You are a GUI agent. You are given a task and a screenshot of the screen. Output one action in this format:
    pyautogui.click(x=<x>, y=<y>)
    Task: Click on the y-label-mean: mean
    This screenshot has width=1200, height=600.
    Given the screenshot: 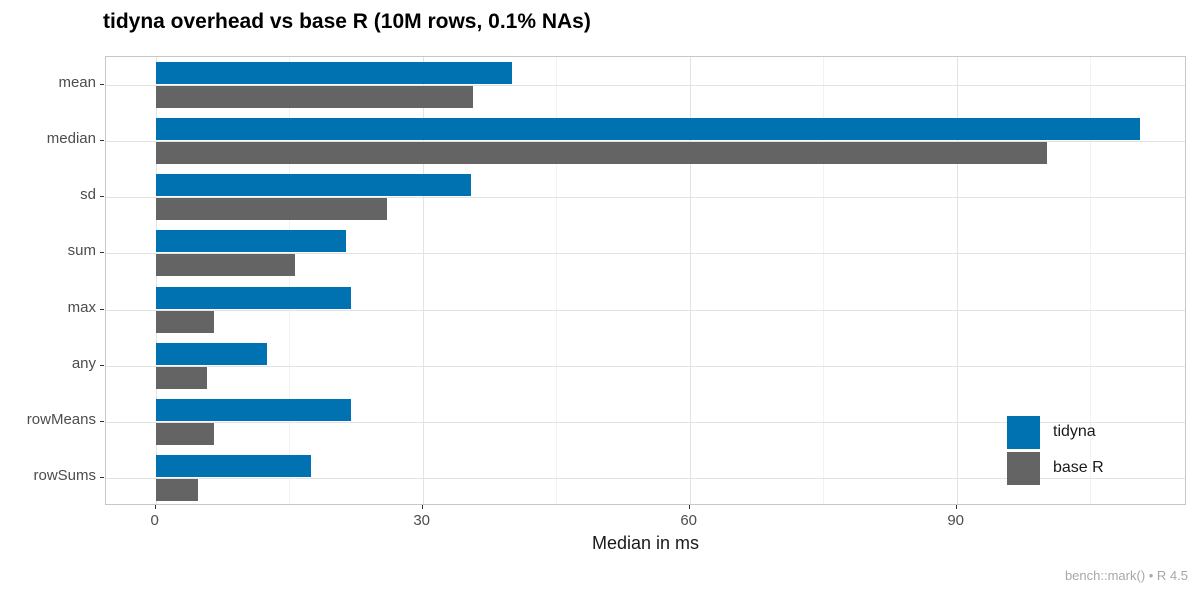 What is the action you would take?
    pyautogui.click(x=77, y=83)
    